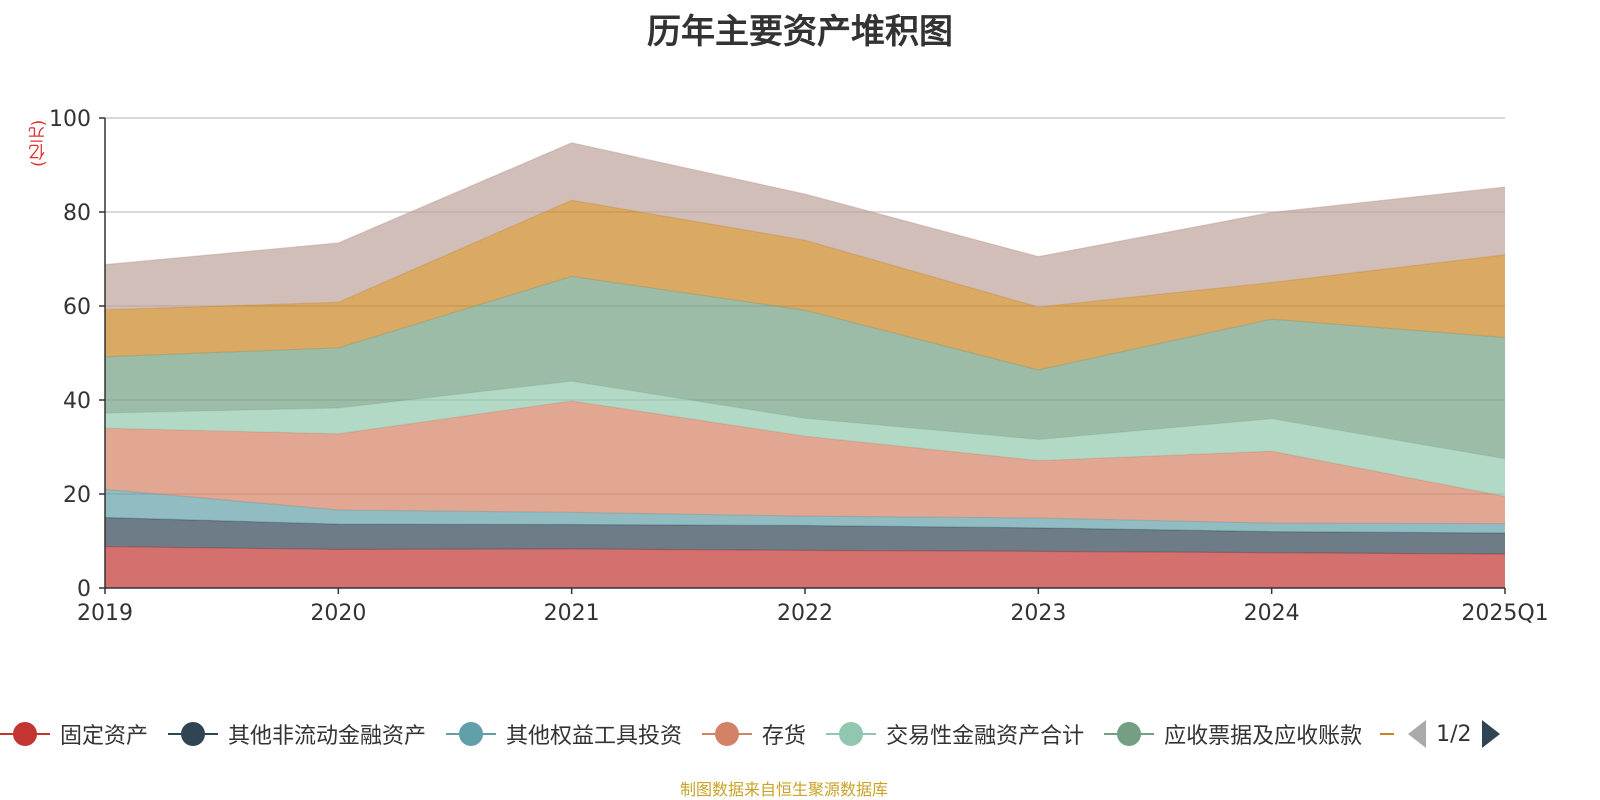 Image resolution: width=1600 pixels, height=800 pixels. What do you see at coordinates (572, 613) in the screenshot?
I see `x-tick-label: 2021` at bounding box center [572, 613].